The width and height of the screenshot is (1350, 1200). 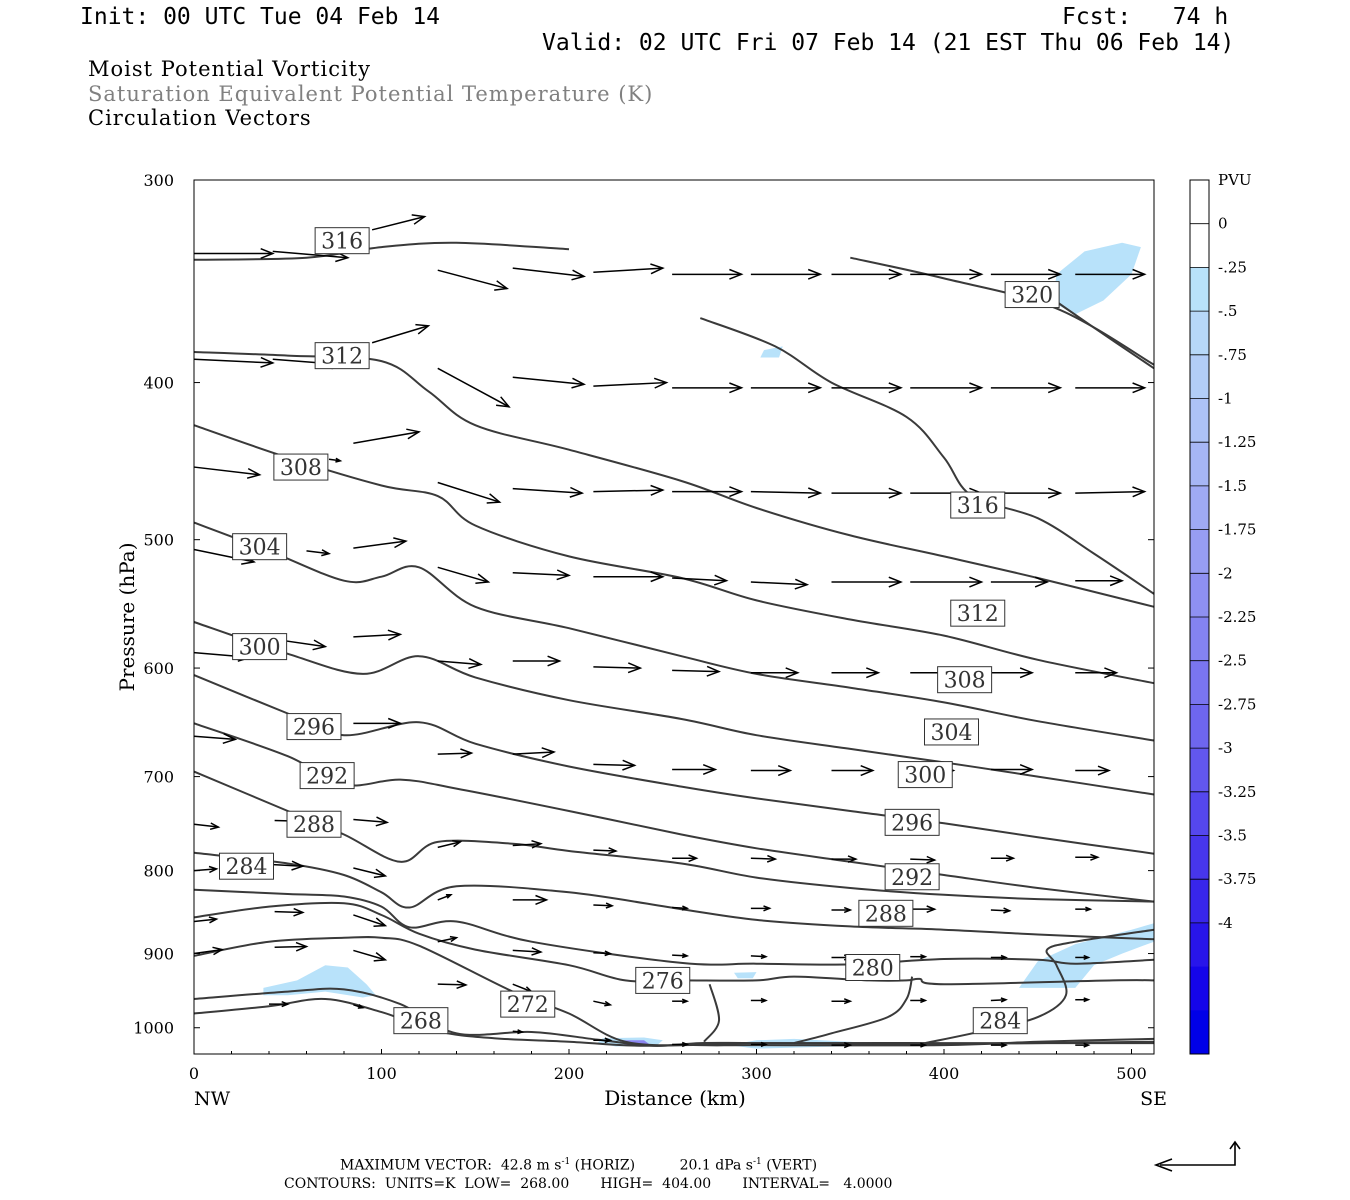 I want to click on low-value: 268.00, so click(x=545, y=1184).